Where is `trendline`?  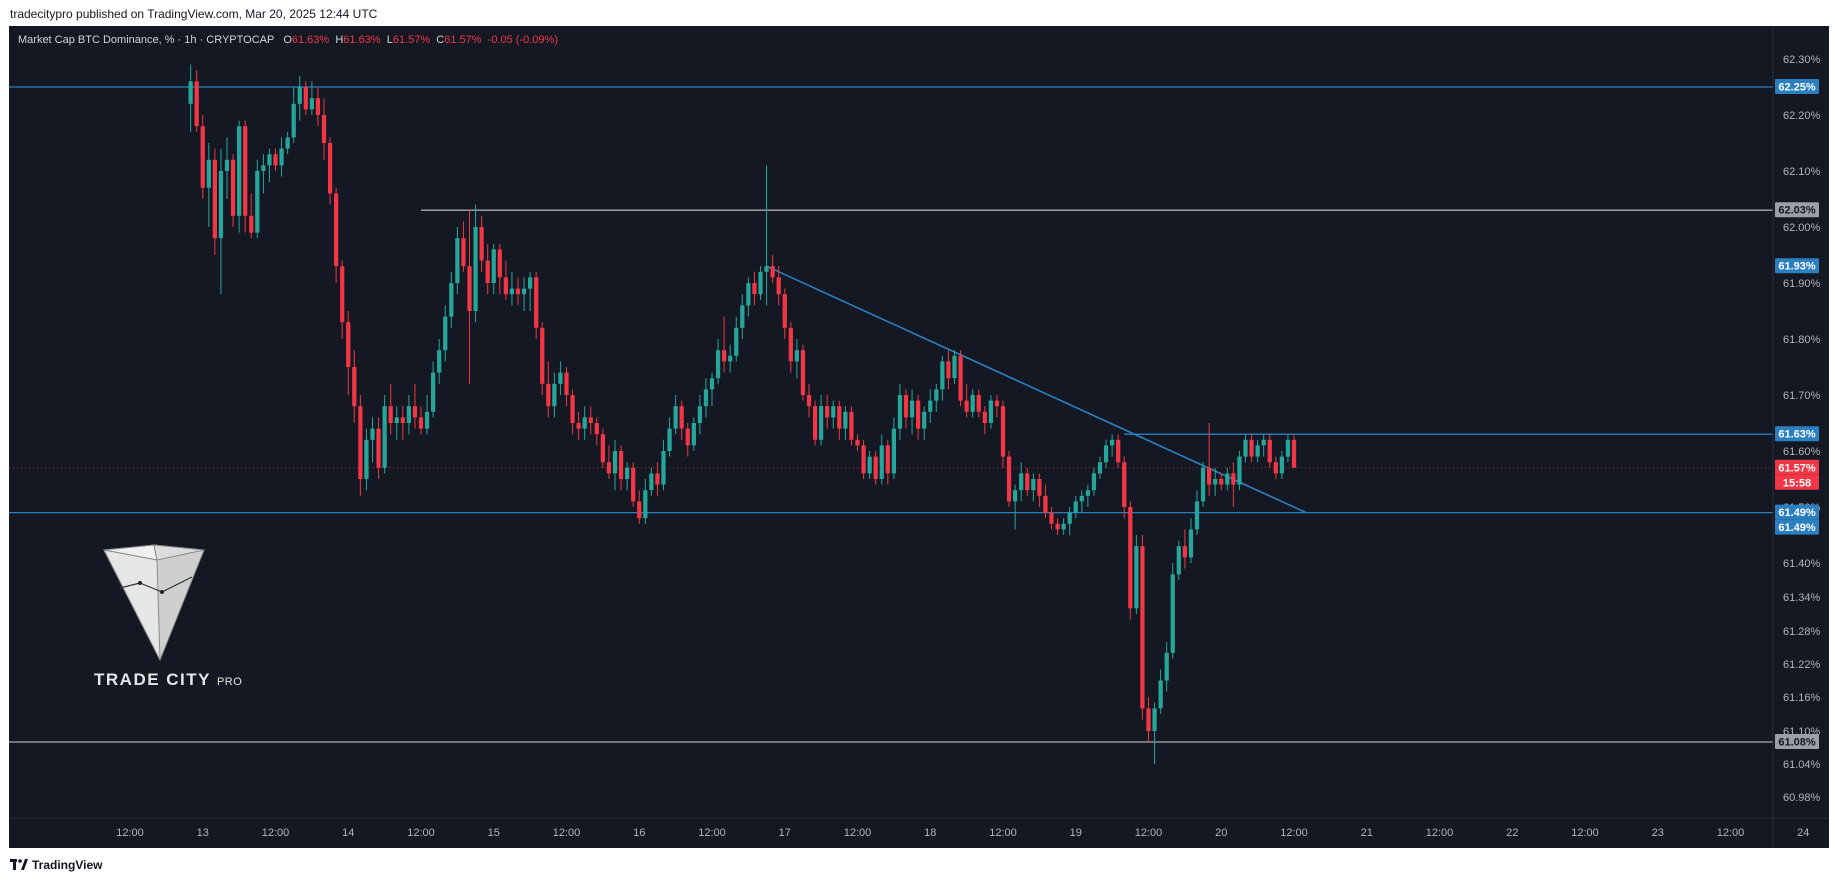 trendline is located at coordinates (1036, 389).